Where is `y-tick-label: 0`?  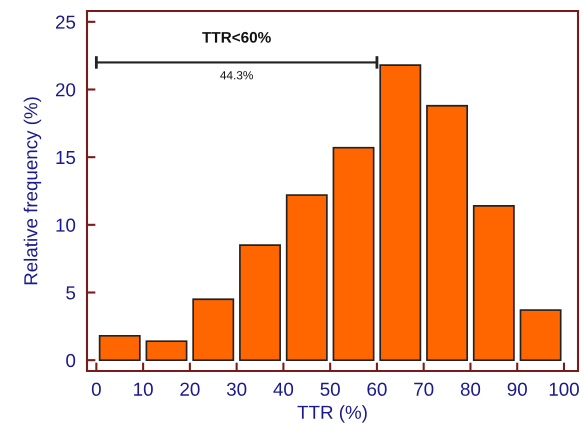 y-tick-label: 0 is located at coordinates (71, 361).